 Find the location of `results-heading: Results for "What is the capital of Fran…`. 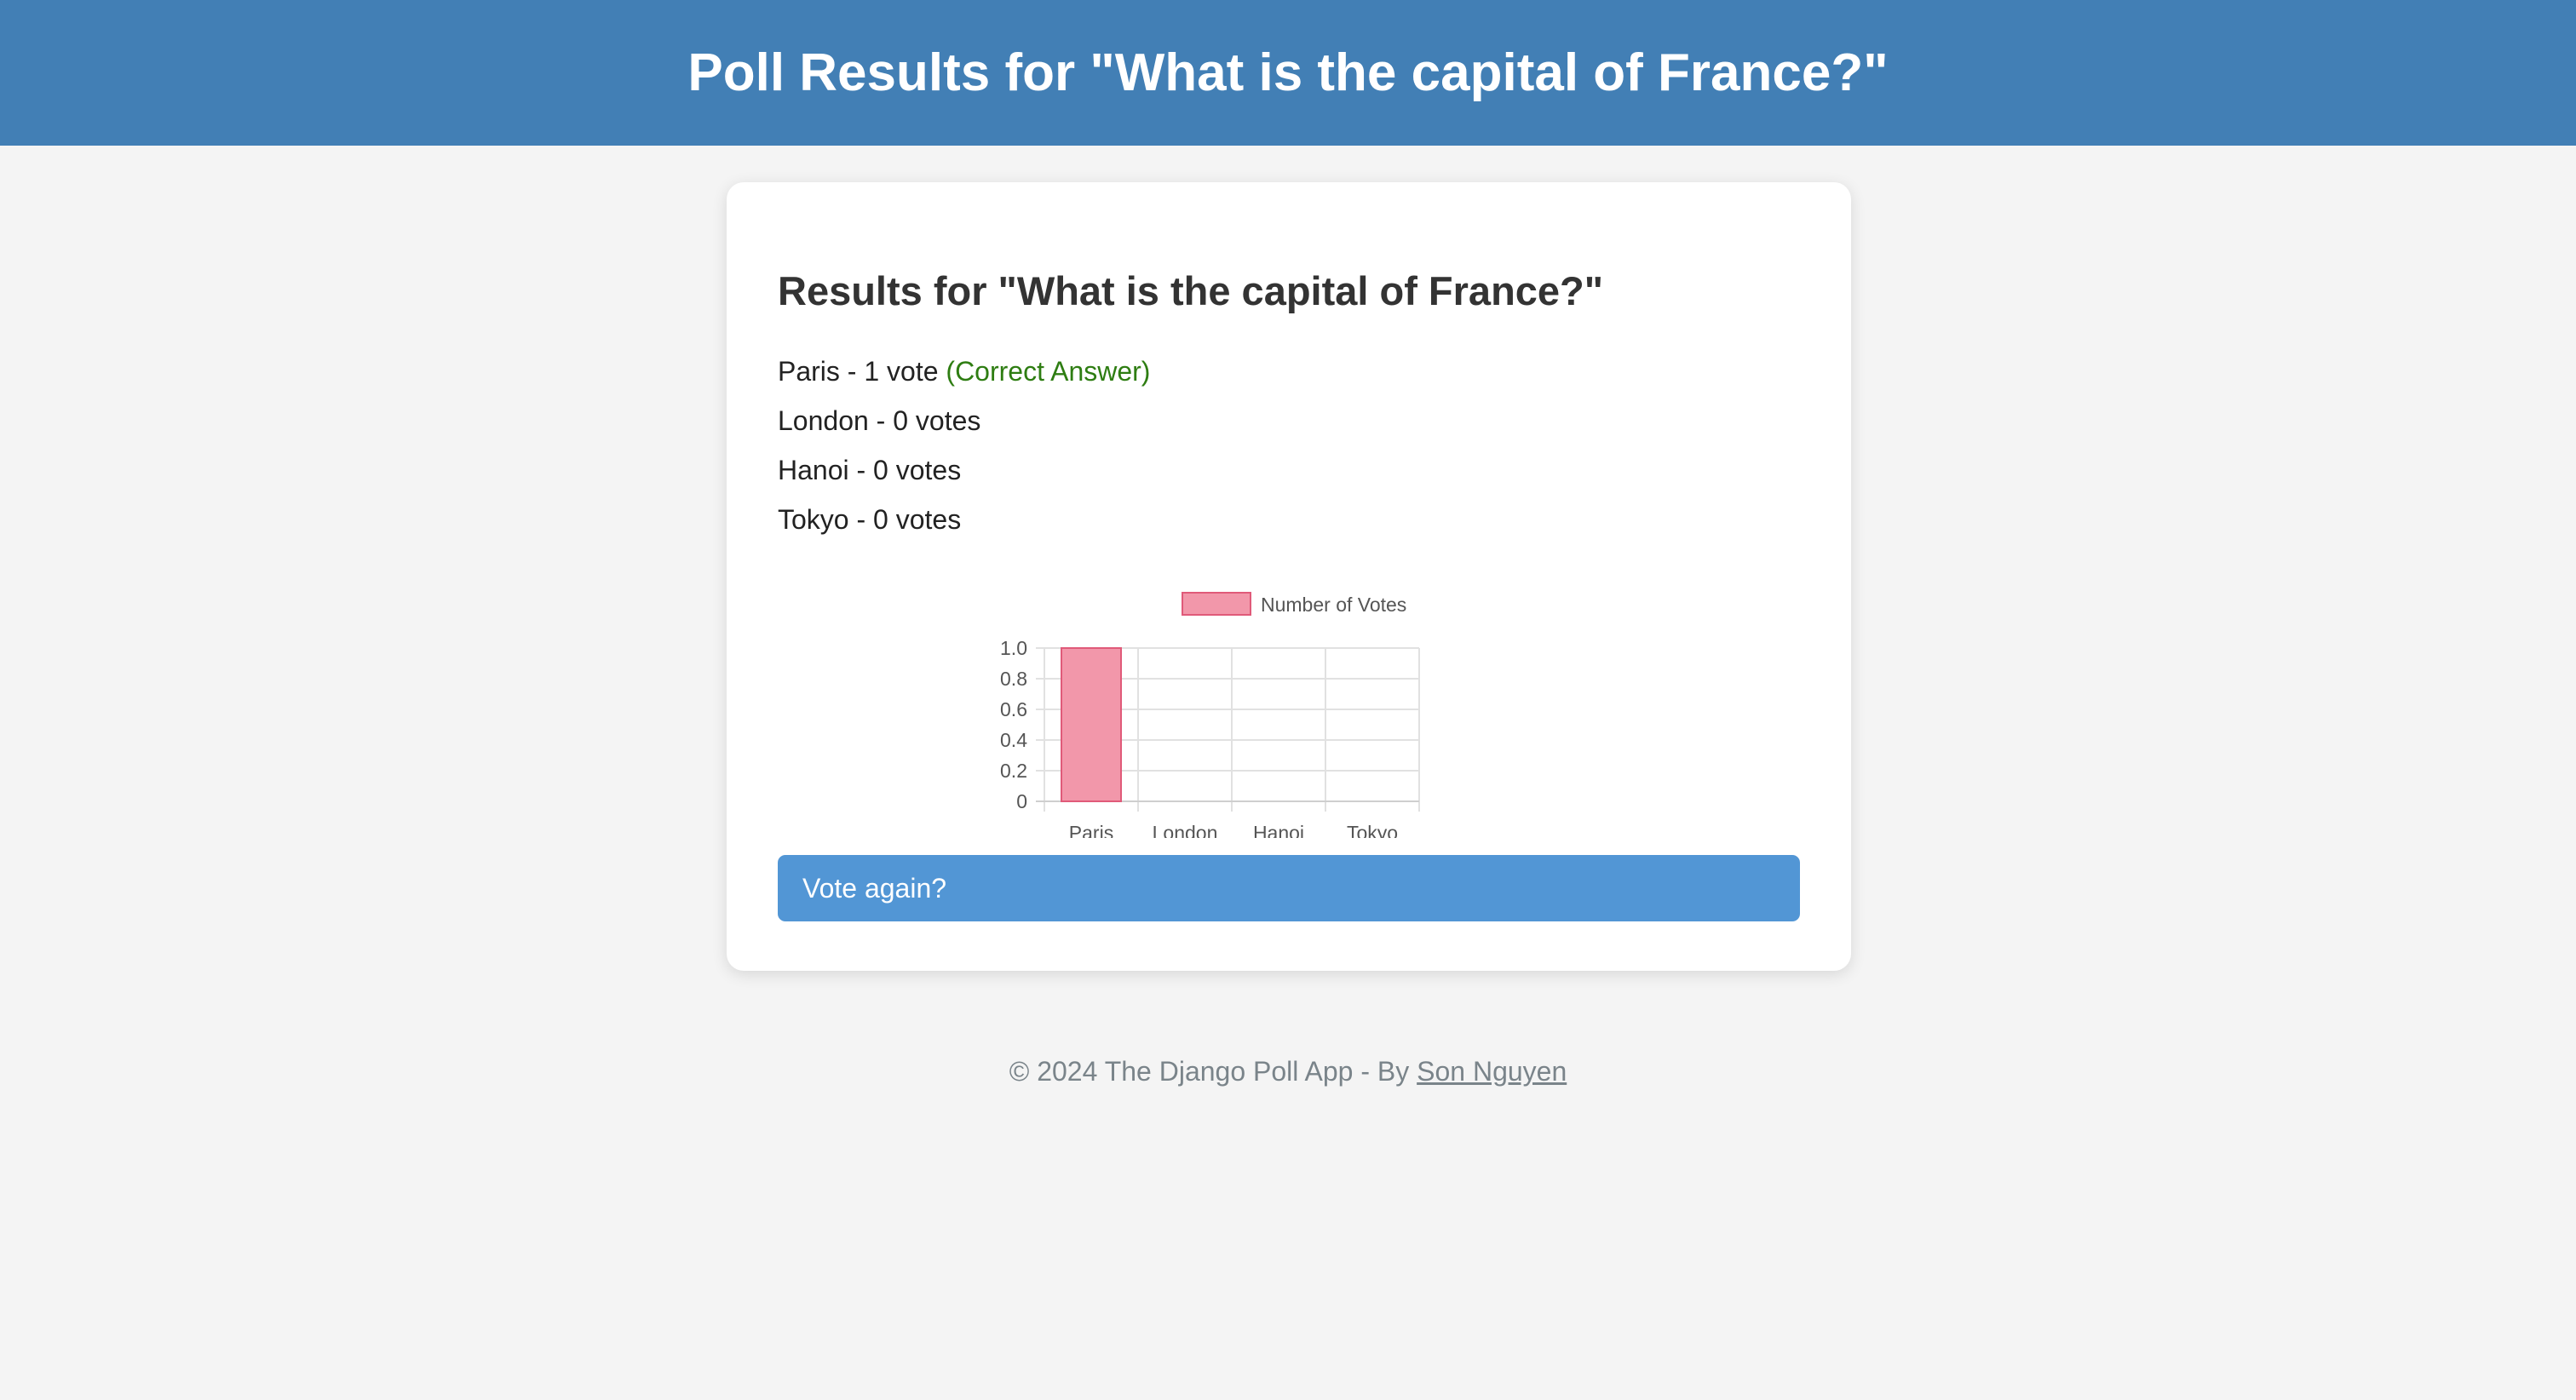

results-heading: Results for "What is the capital of Fran… is located at coordinates (1191, 291).